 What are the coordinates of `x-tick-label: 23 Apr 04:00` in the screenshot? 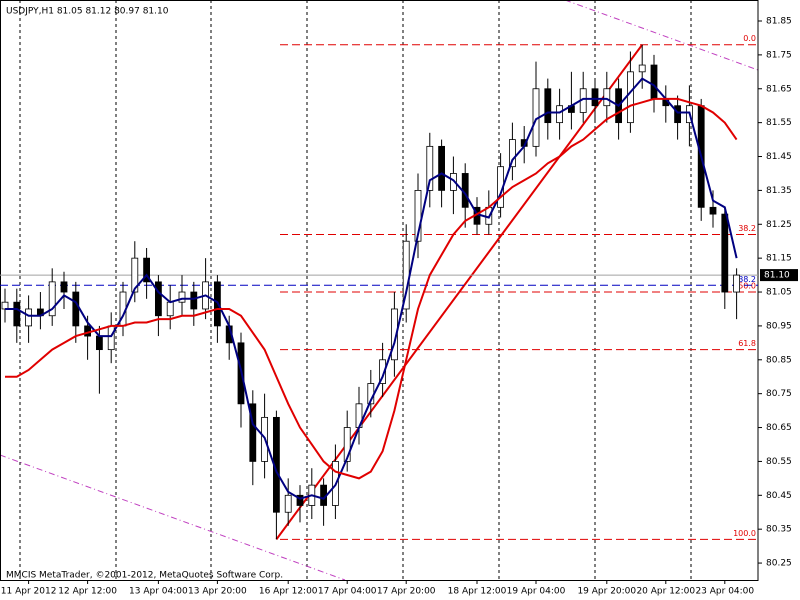 It's located at (724, 592).